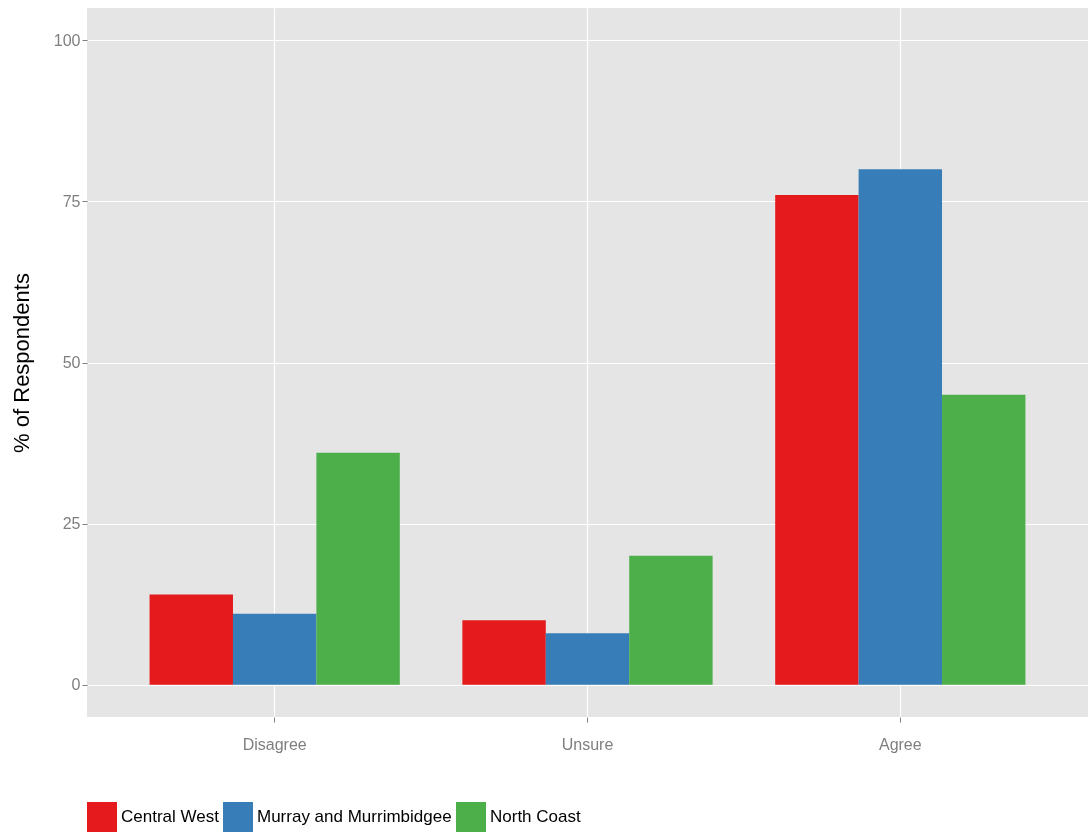 The width and height of the screenshot is (1090, 838). Describe the element at coordinates (76, 685) in the screenshot. I see `y-tick-label: 0` at that location.